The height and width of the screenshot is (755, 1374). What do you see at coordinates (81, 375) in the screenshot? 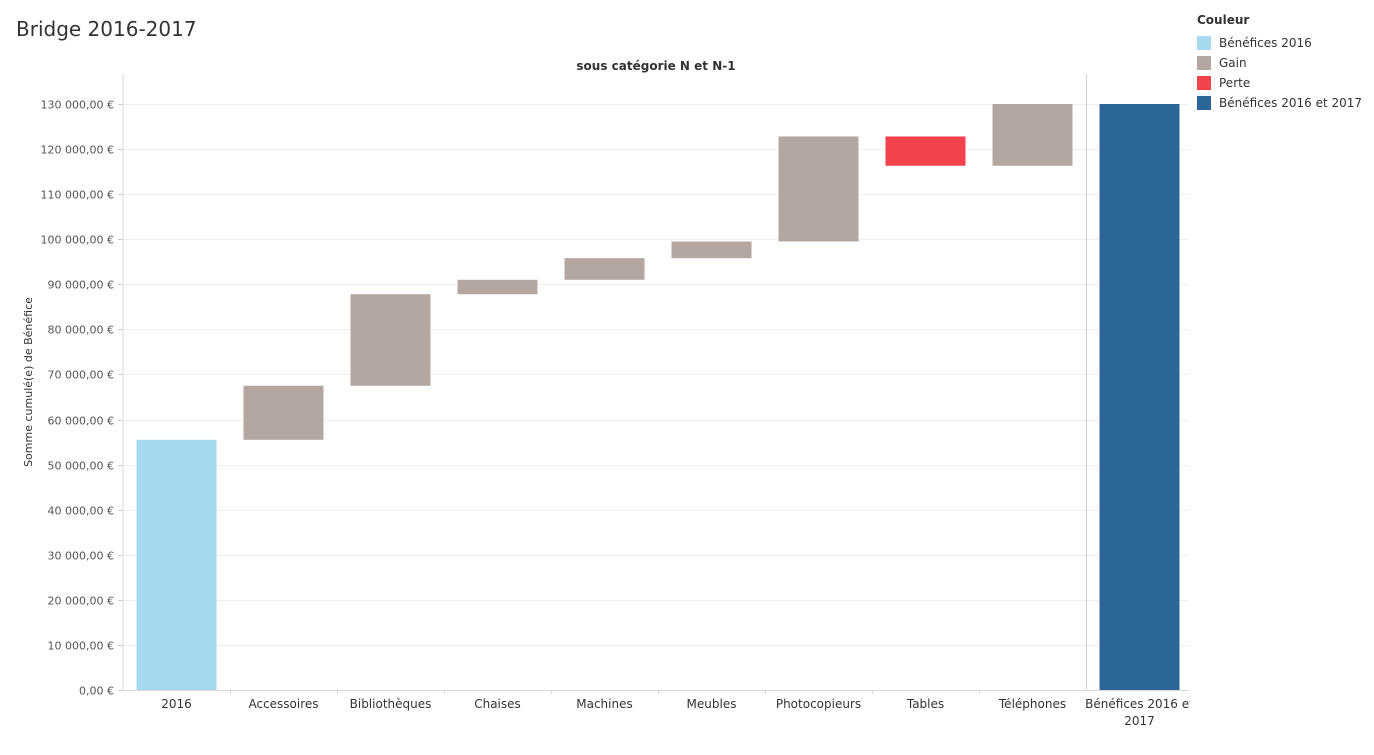
I see `y-tick-label: 70 000,00 €` at bounding box center [81, 375].